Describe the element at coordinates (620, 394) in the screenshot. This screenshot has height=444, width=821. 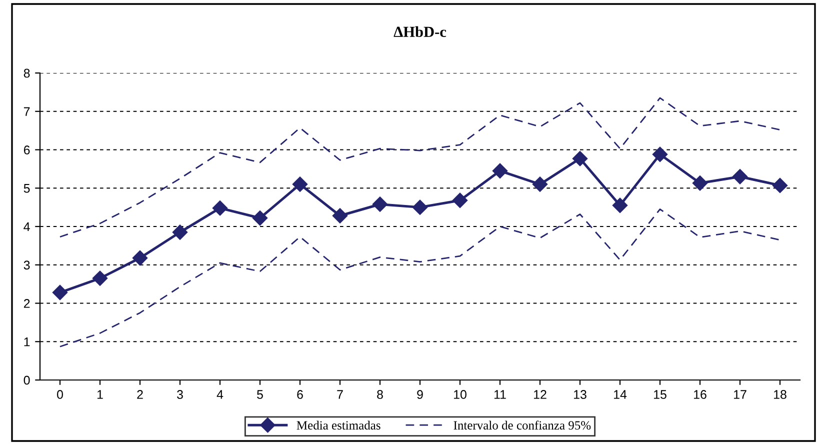
I see `x-tick-label: 14` at that location.